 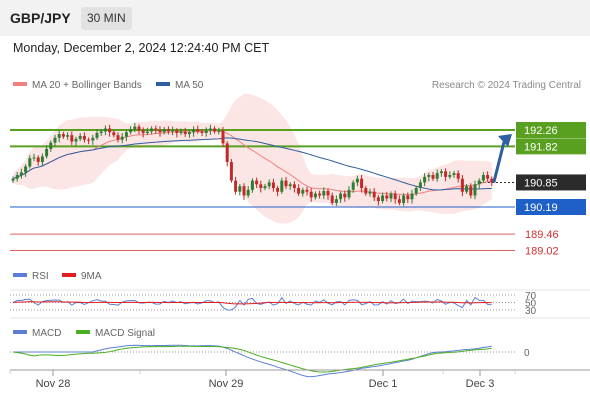 What do you see at coordinates (87, 85) in the screenshot?
I see `legend-bollinger-label: MA 20 + Bollinger Bands` at bounding box center [87, 85].